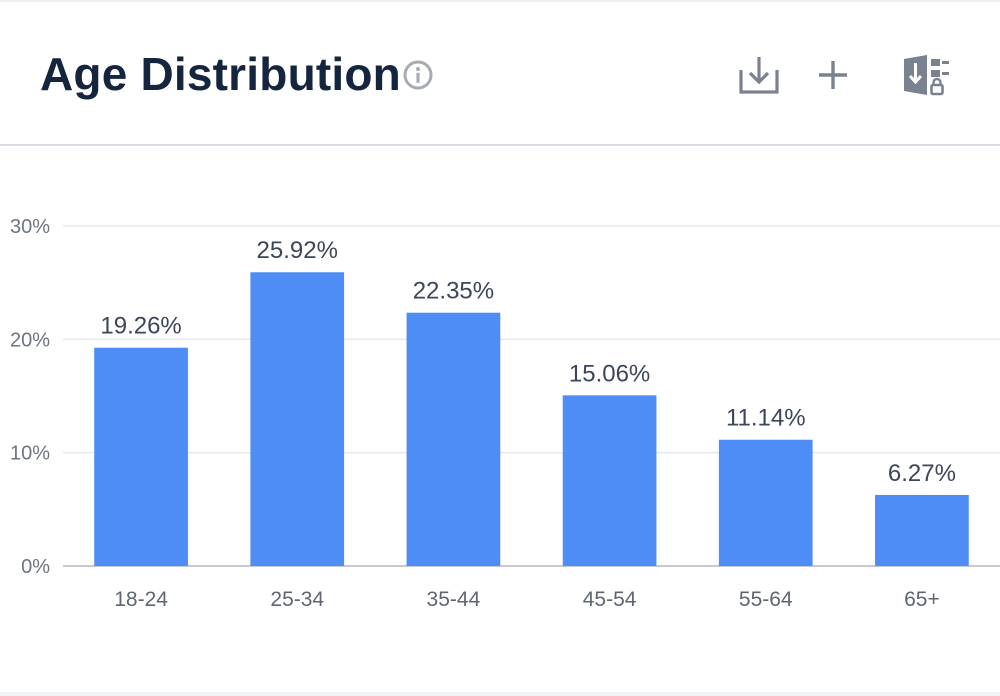 Image resolution: width=1000 pixels, height=696 pixels. What do you see at coordinates (609, 373) in the screenshot?
I see `data-label: 15.06%` at bounding box center [609, 373].